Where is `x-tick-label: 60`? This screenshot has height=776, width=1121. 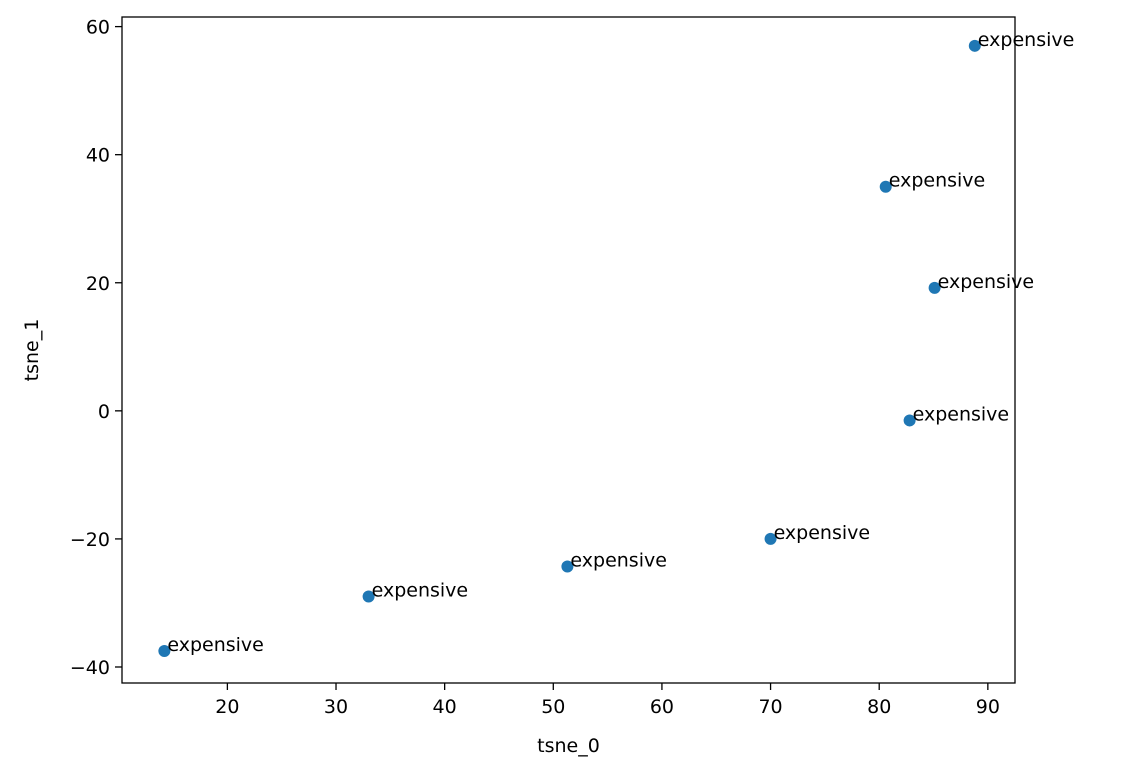 x-tick-label: 60 is located at coordinates (662, 707).